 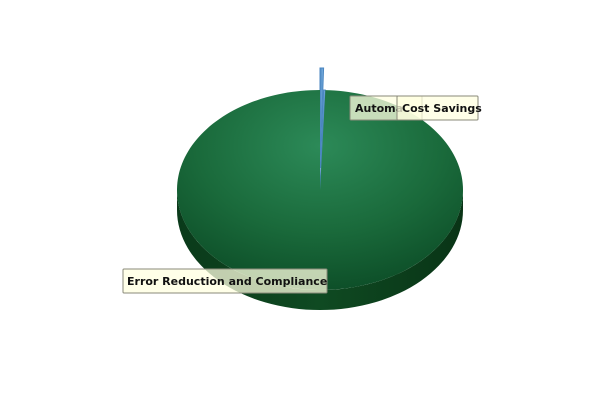 What do you see at coordinates (379, 108) in the screenshot?
I see `data-label-text: Automa` at bounding box center [379, 108].